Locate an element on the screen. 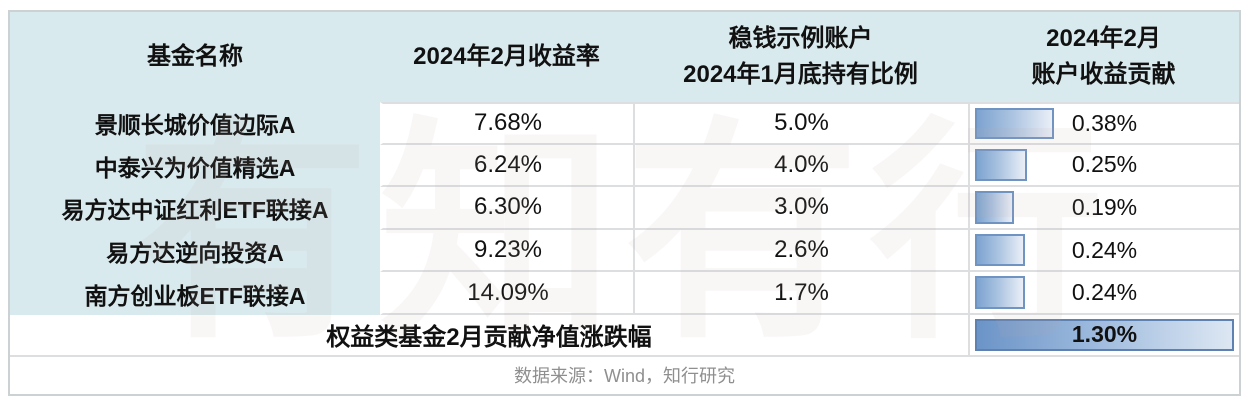 This screenshot has height=406, width=1246. contribution-cell: 0.25% is located at coordinates (1103, 166).